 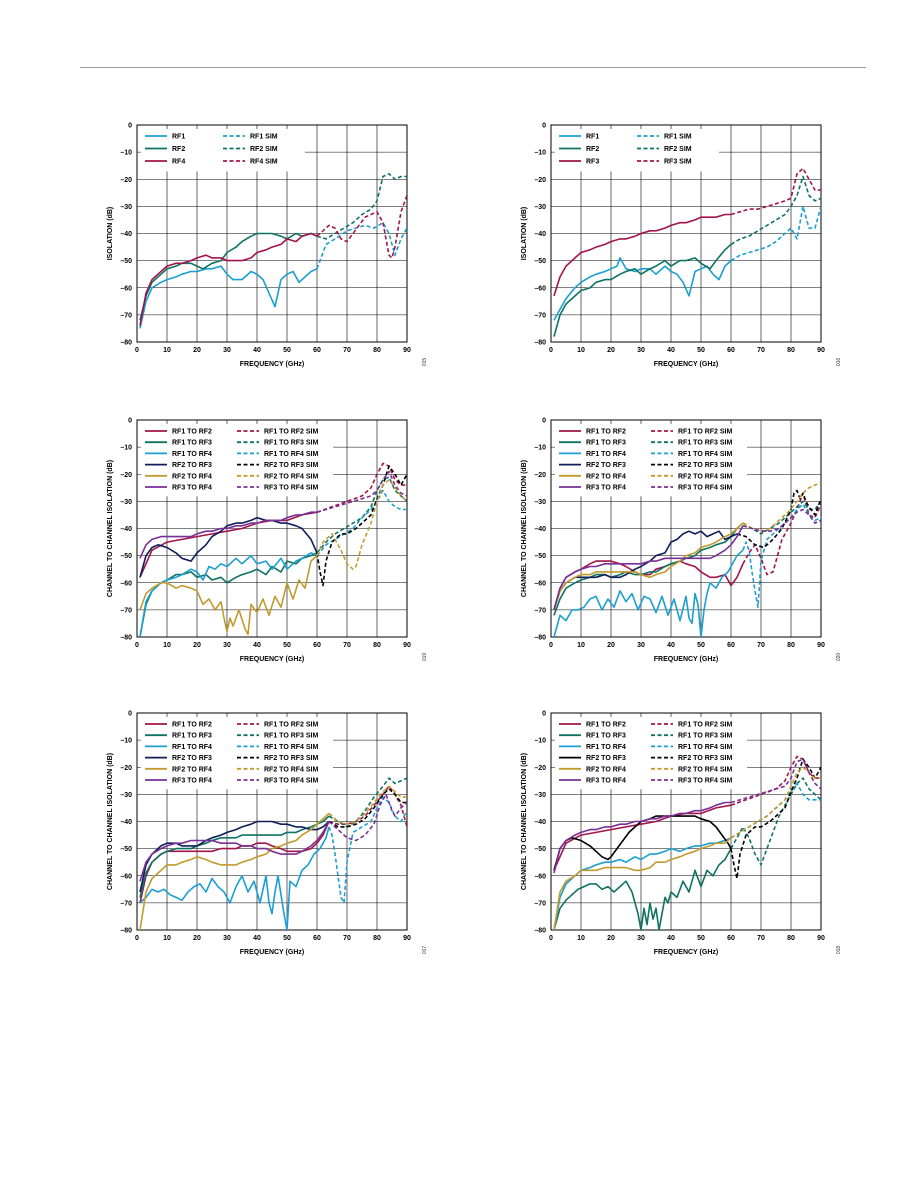 What do you see at coordinates (641, 938) in the screenshot?
I see `x-tick-label: 30` at bounding box center [641, 938].